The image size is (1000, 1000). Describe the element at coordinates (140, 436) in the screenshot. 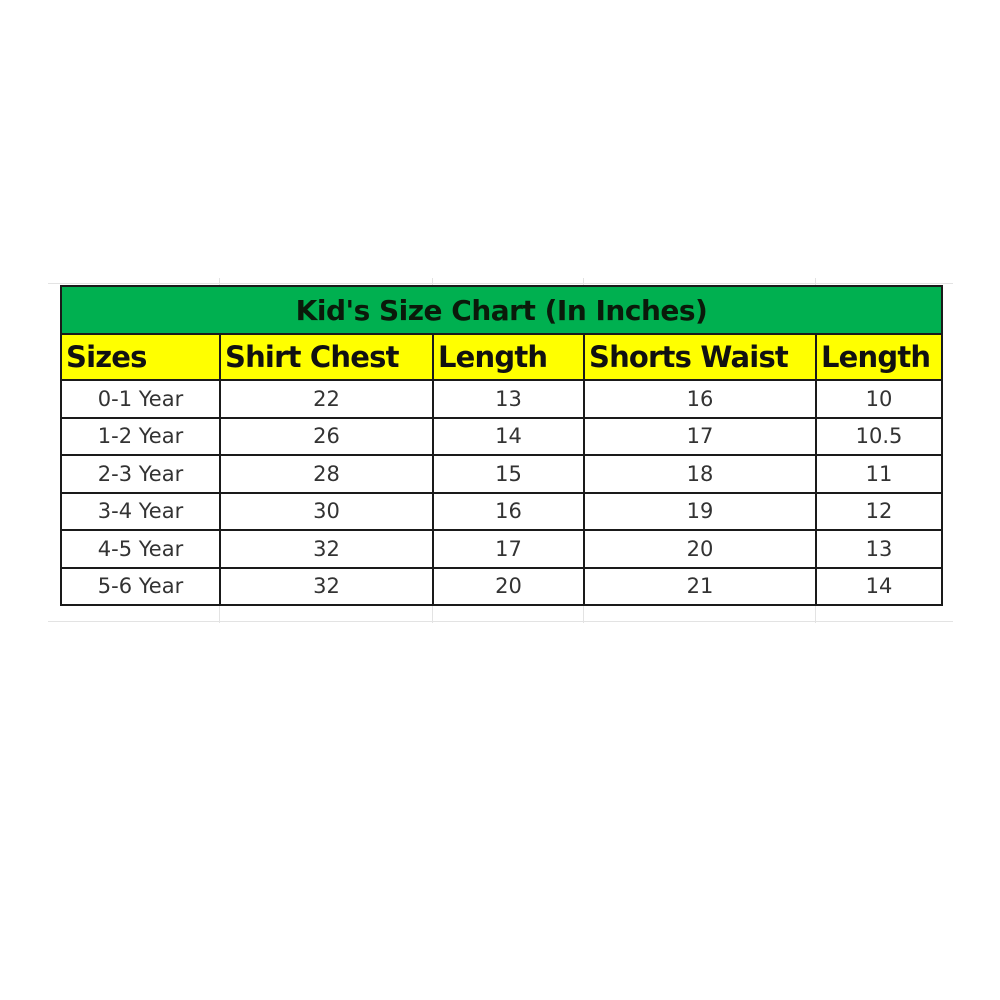

I see `cell-size: 1-2 Year` at that location.